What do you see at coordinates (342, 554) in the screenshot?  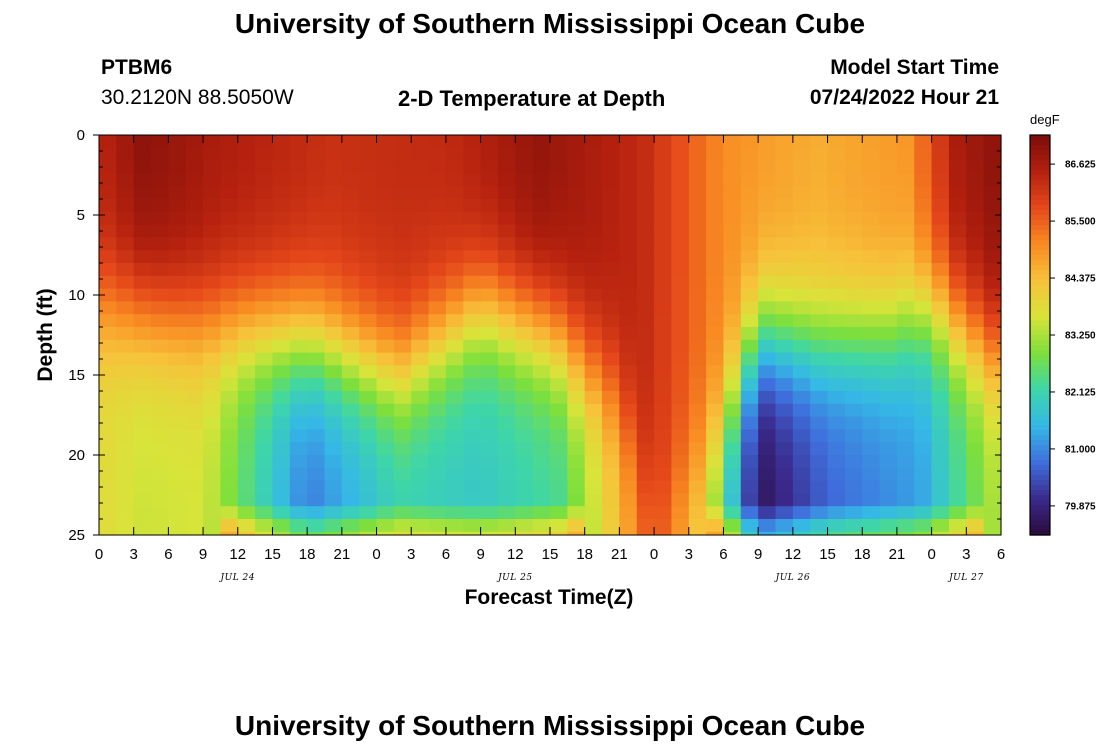 I see `x-tick-label: 21` at bounding box center [342, 554].